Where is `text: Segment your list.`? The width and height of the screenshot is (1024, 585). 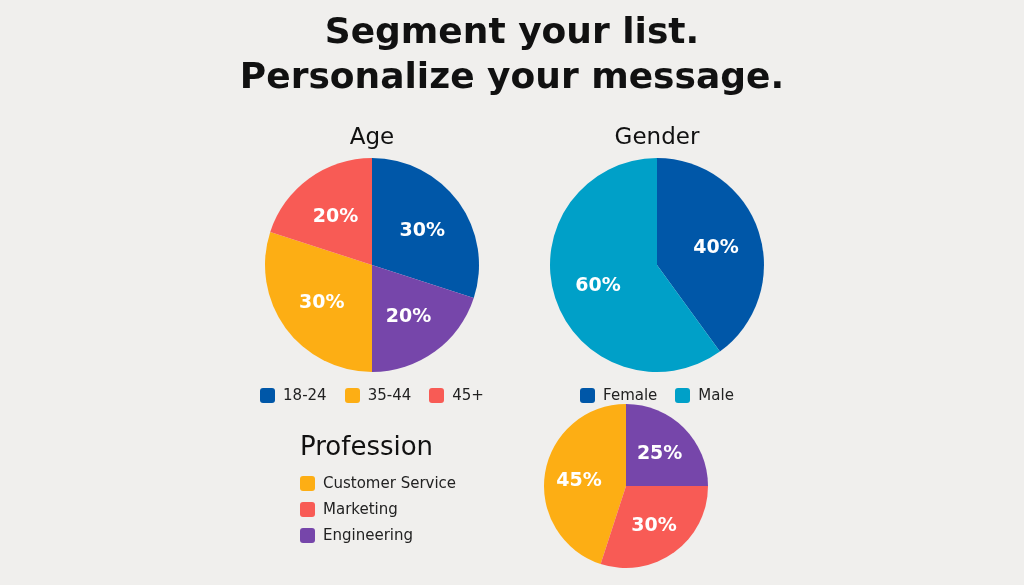 text: Segment your list. is located at coordinates (512, 31).